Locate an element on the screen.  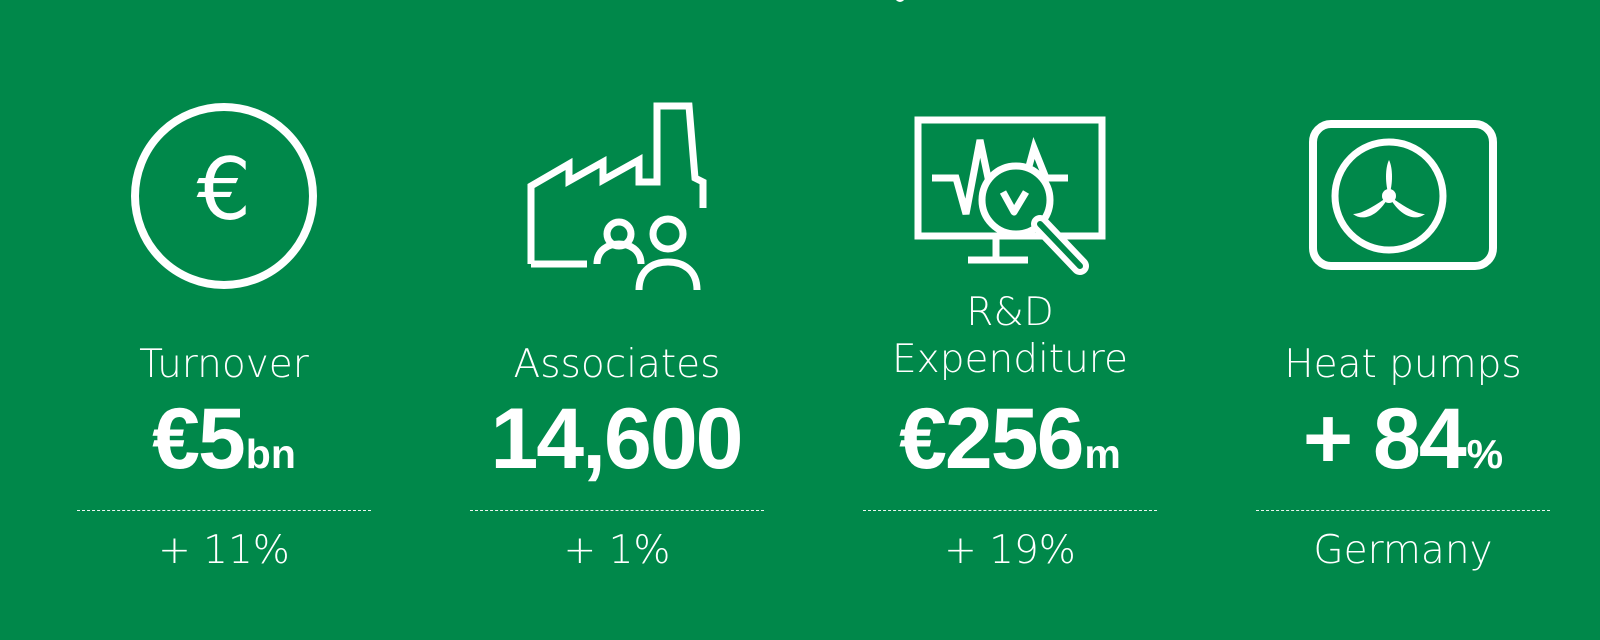
turnover-number: €5 is located at coordinates (199, 439).